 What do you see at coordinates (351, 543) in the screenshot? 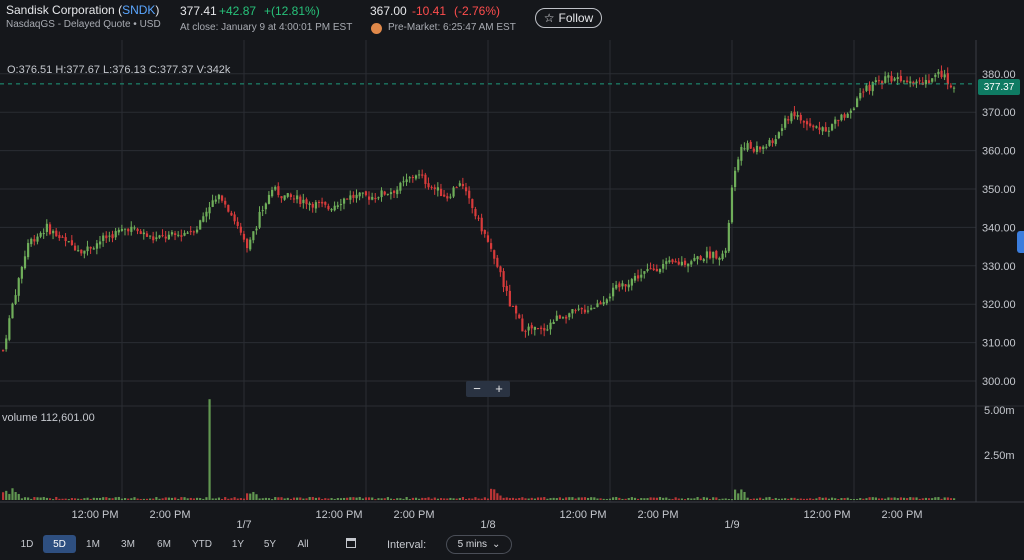
I see `calendar-icon` at bounding box center [351, 543].